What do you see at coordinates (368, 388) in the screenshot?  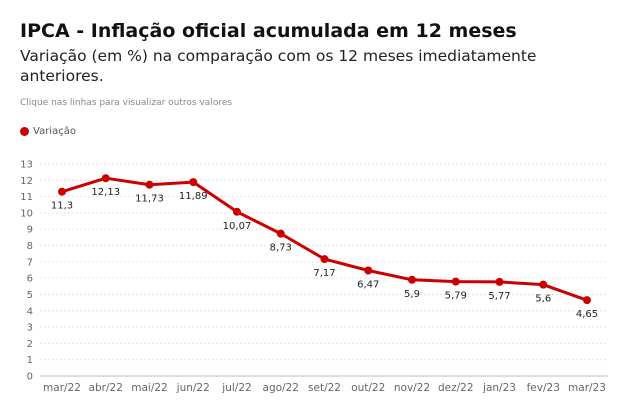 I see `x-tick-label: out/22` at bounding box center [368, 388].